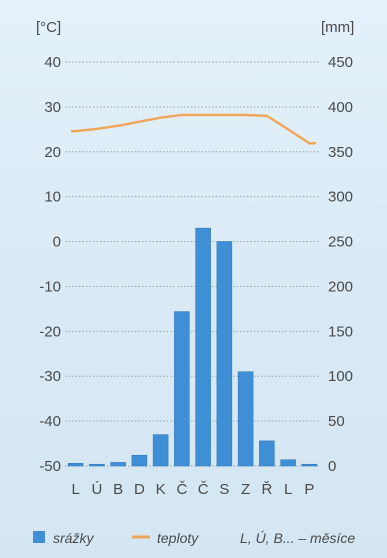 This screenshot has height=558, width=387. What do you see at coordinates (52, 197) in the screenshot?
I see `left-tick-label-3: 10` at bounding box center [52, 197].